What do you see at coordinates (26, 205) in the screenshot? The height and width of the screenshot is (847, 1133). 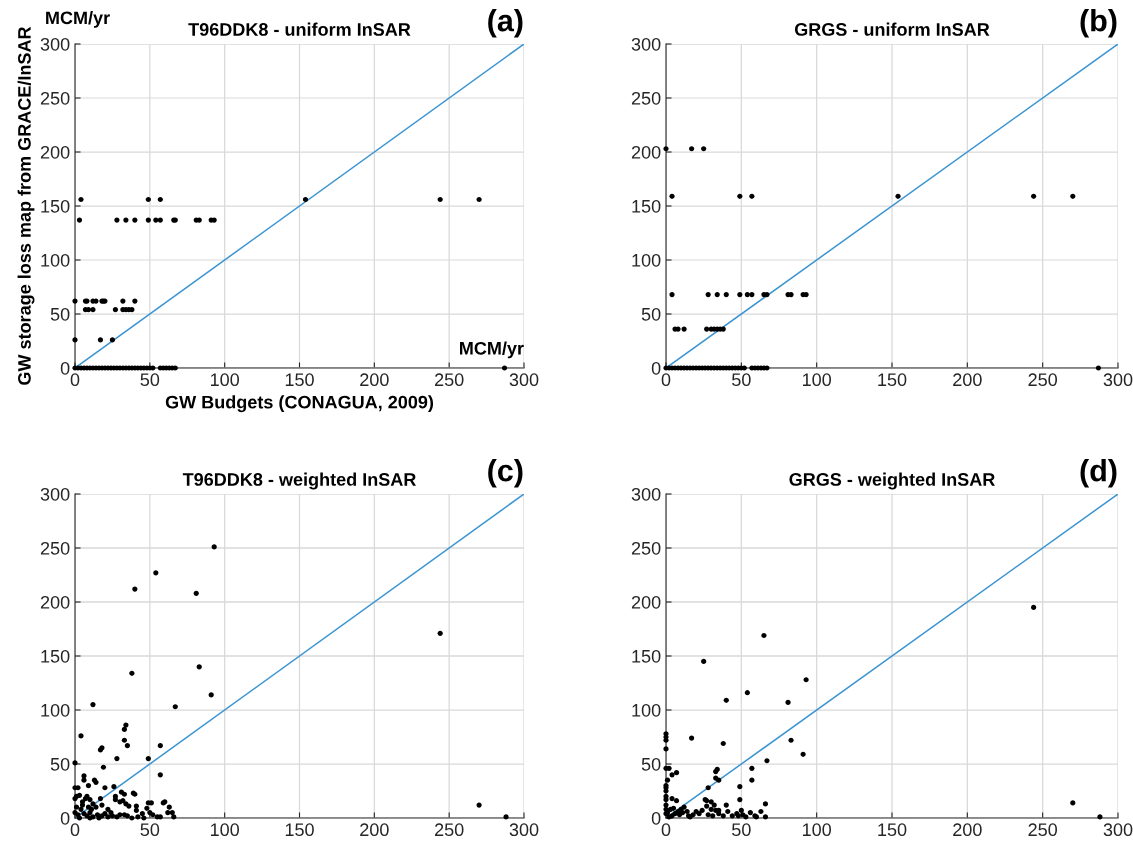 I see `y-axis-title: GW storage loss map from GRACE/InSAR` at bounding box center [26, 205].